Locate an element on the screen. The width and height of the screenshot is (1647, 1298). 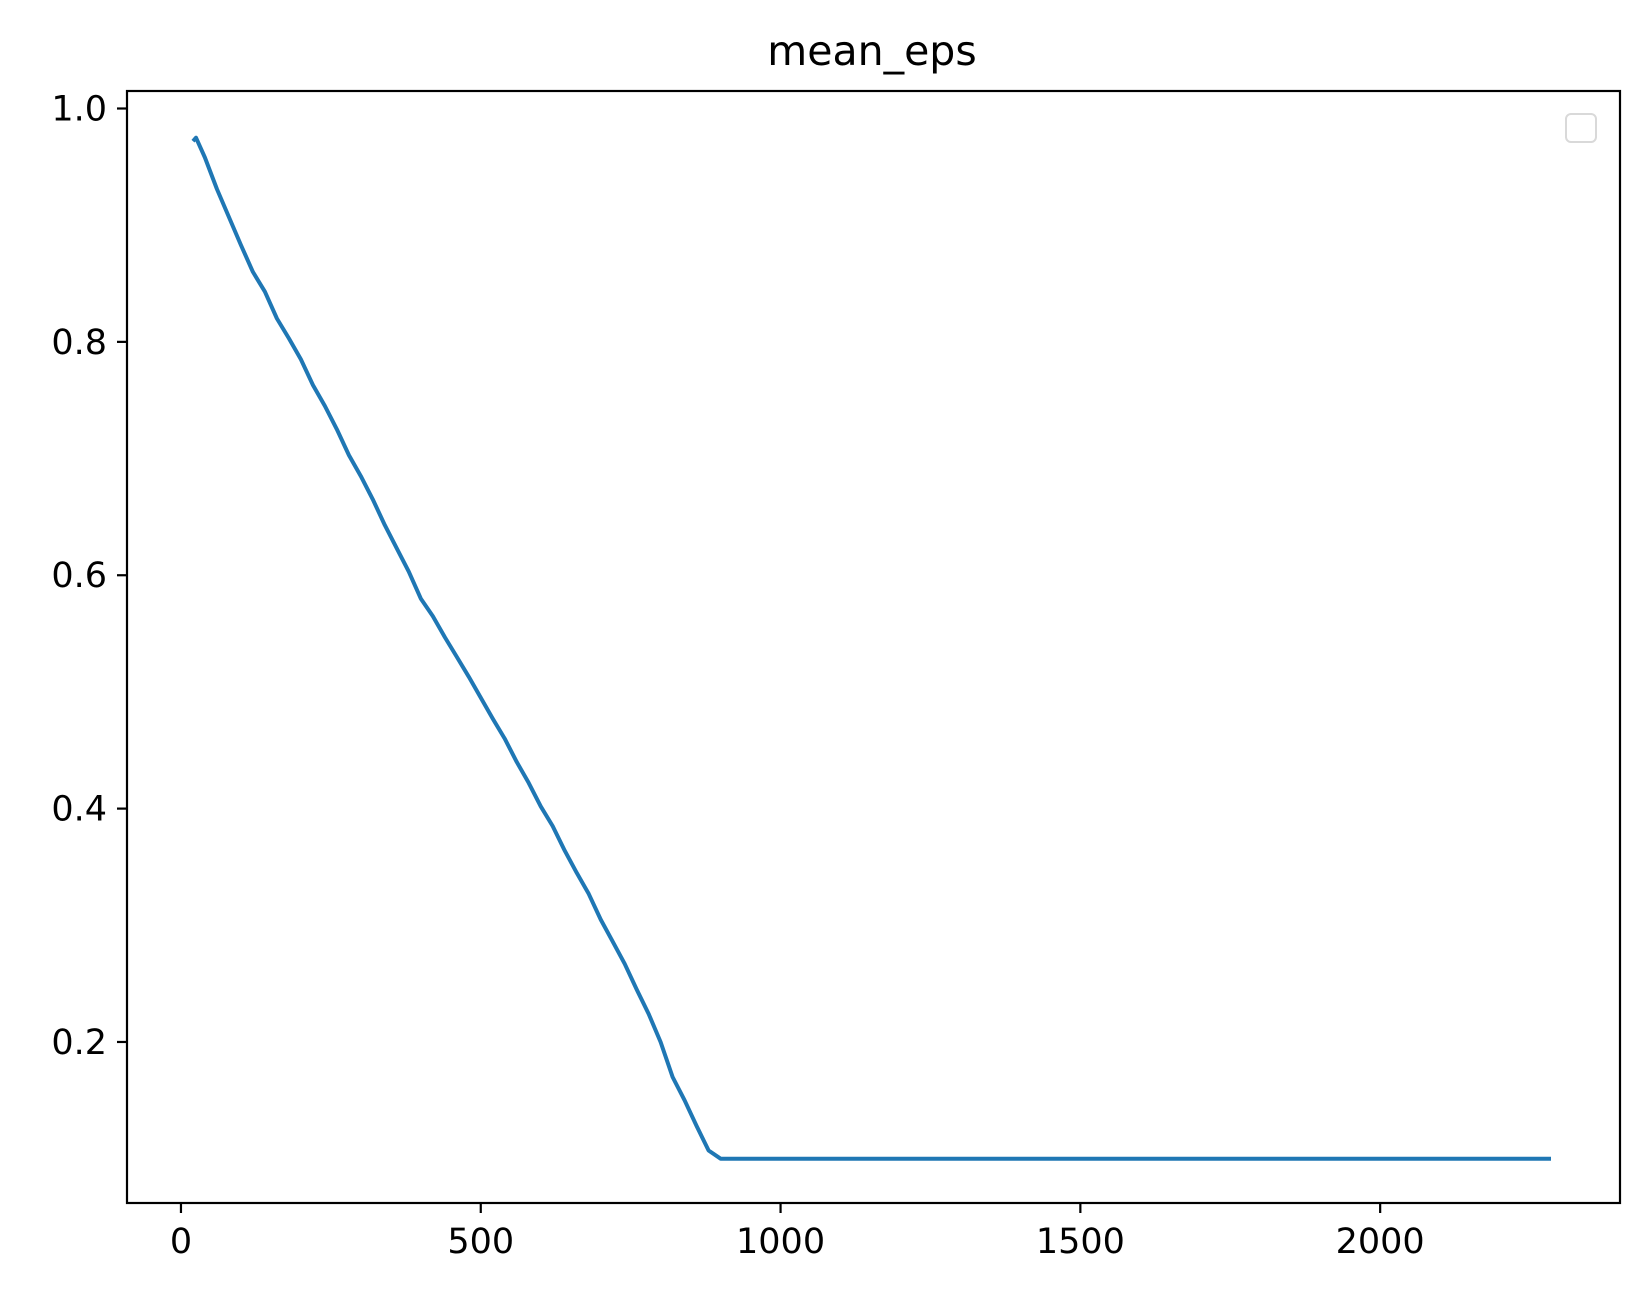
y-tick-label: 1.0 is located at coordinates (79, 110).